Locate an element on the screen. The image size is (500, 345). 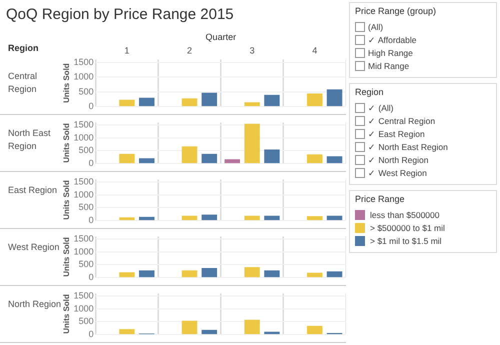
legend-label: > $500000 to $1 mil is located at coordinates (407, 227).